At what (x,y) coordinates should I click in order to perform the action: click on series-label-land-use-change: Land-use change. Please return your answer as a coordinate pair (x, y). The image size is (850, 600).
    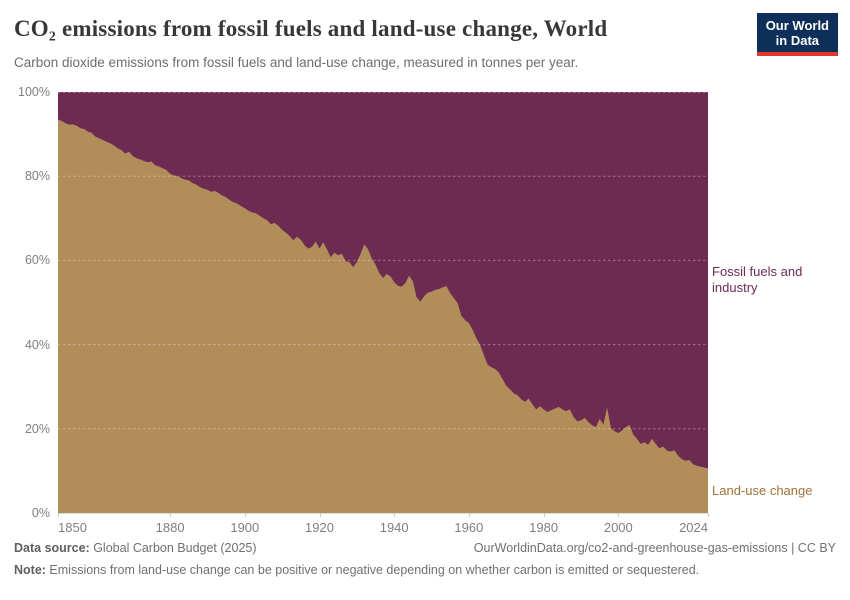
    Looking at the image, I should click on (762, 490).